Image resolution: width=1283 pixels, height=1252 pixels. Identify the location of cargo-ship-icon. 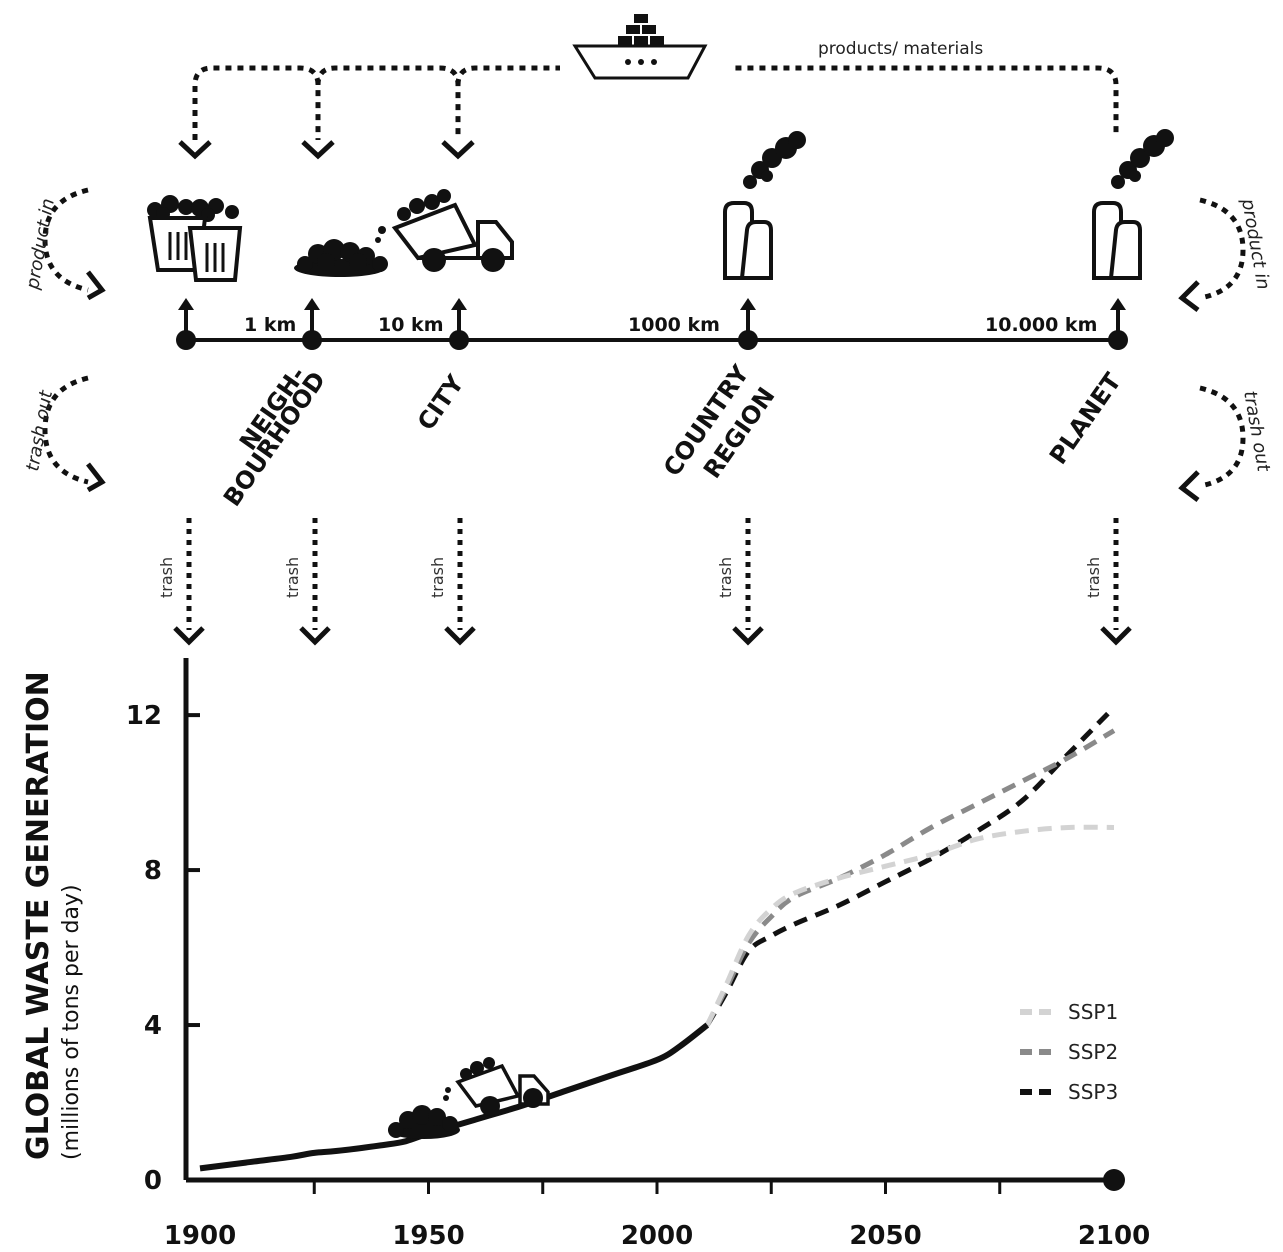
(645, 47).